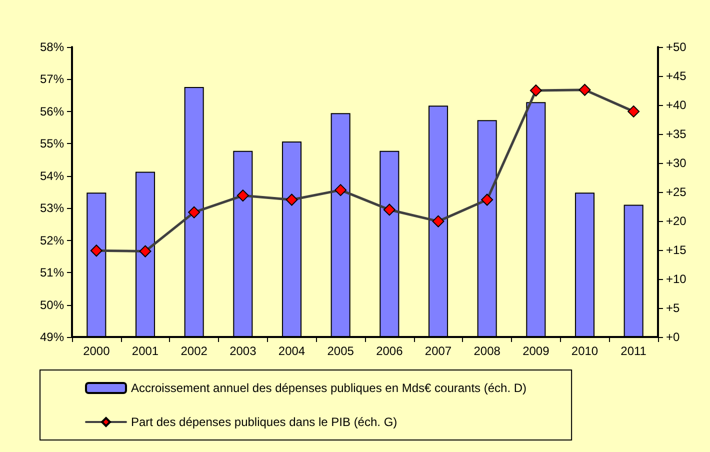 Image resolution: width=710 pixels, height=452 pixels. Describe the element at coordinates (96, 351) in the screenshot. I see `x-tick-label: 2000` at that location.